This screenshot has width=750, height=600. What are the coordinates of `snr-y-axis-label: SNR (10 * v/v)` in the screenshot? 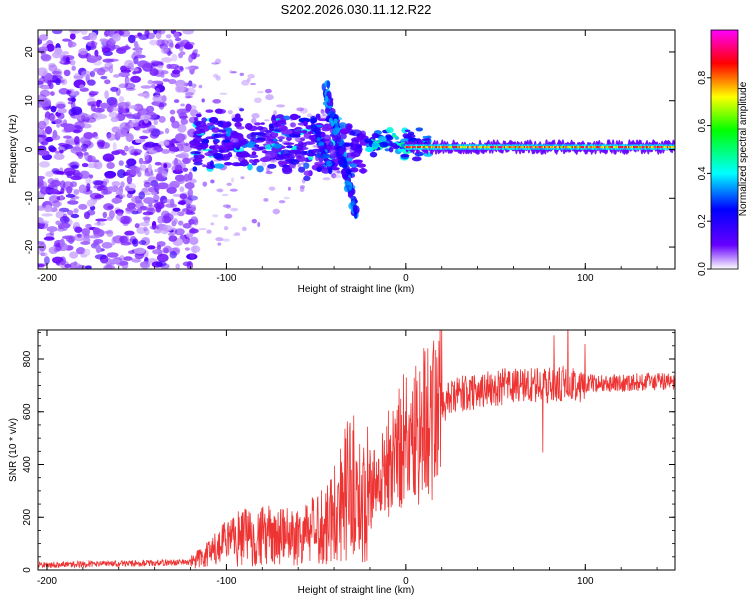 It's located at (13, 450).